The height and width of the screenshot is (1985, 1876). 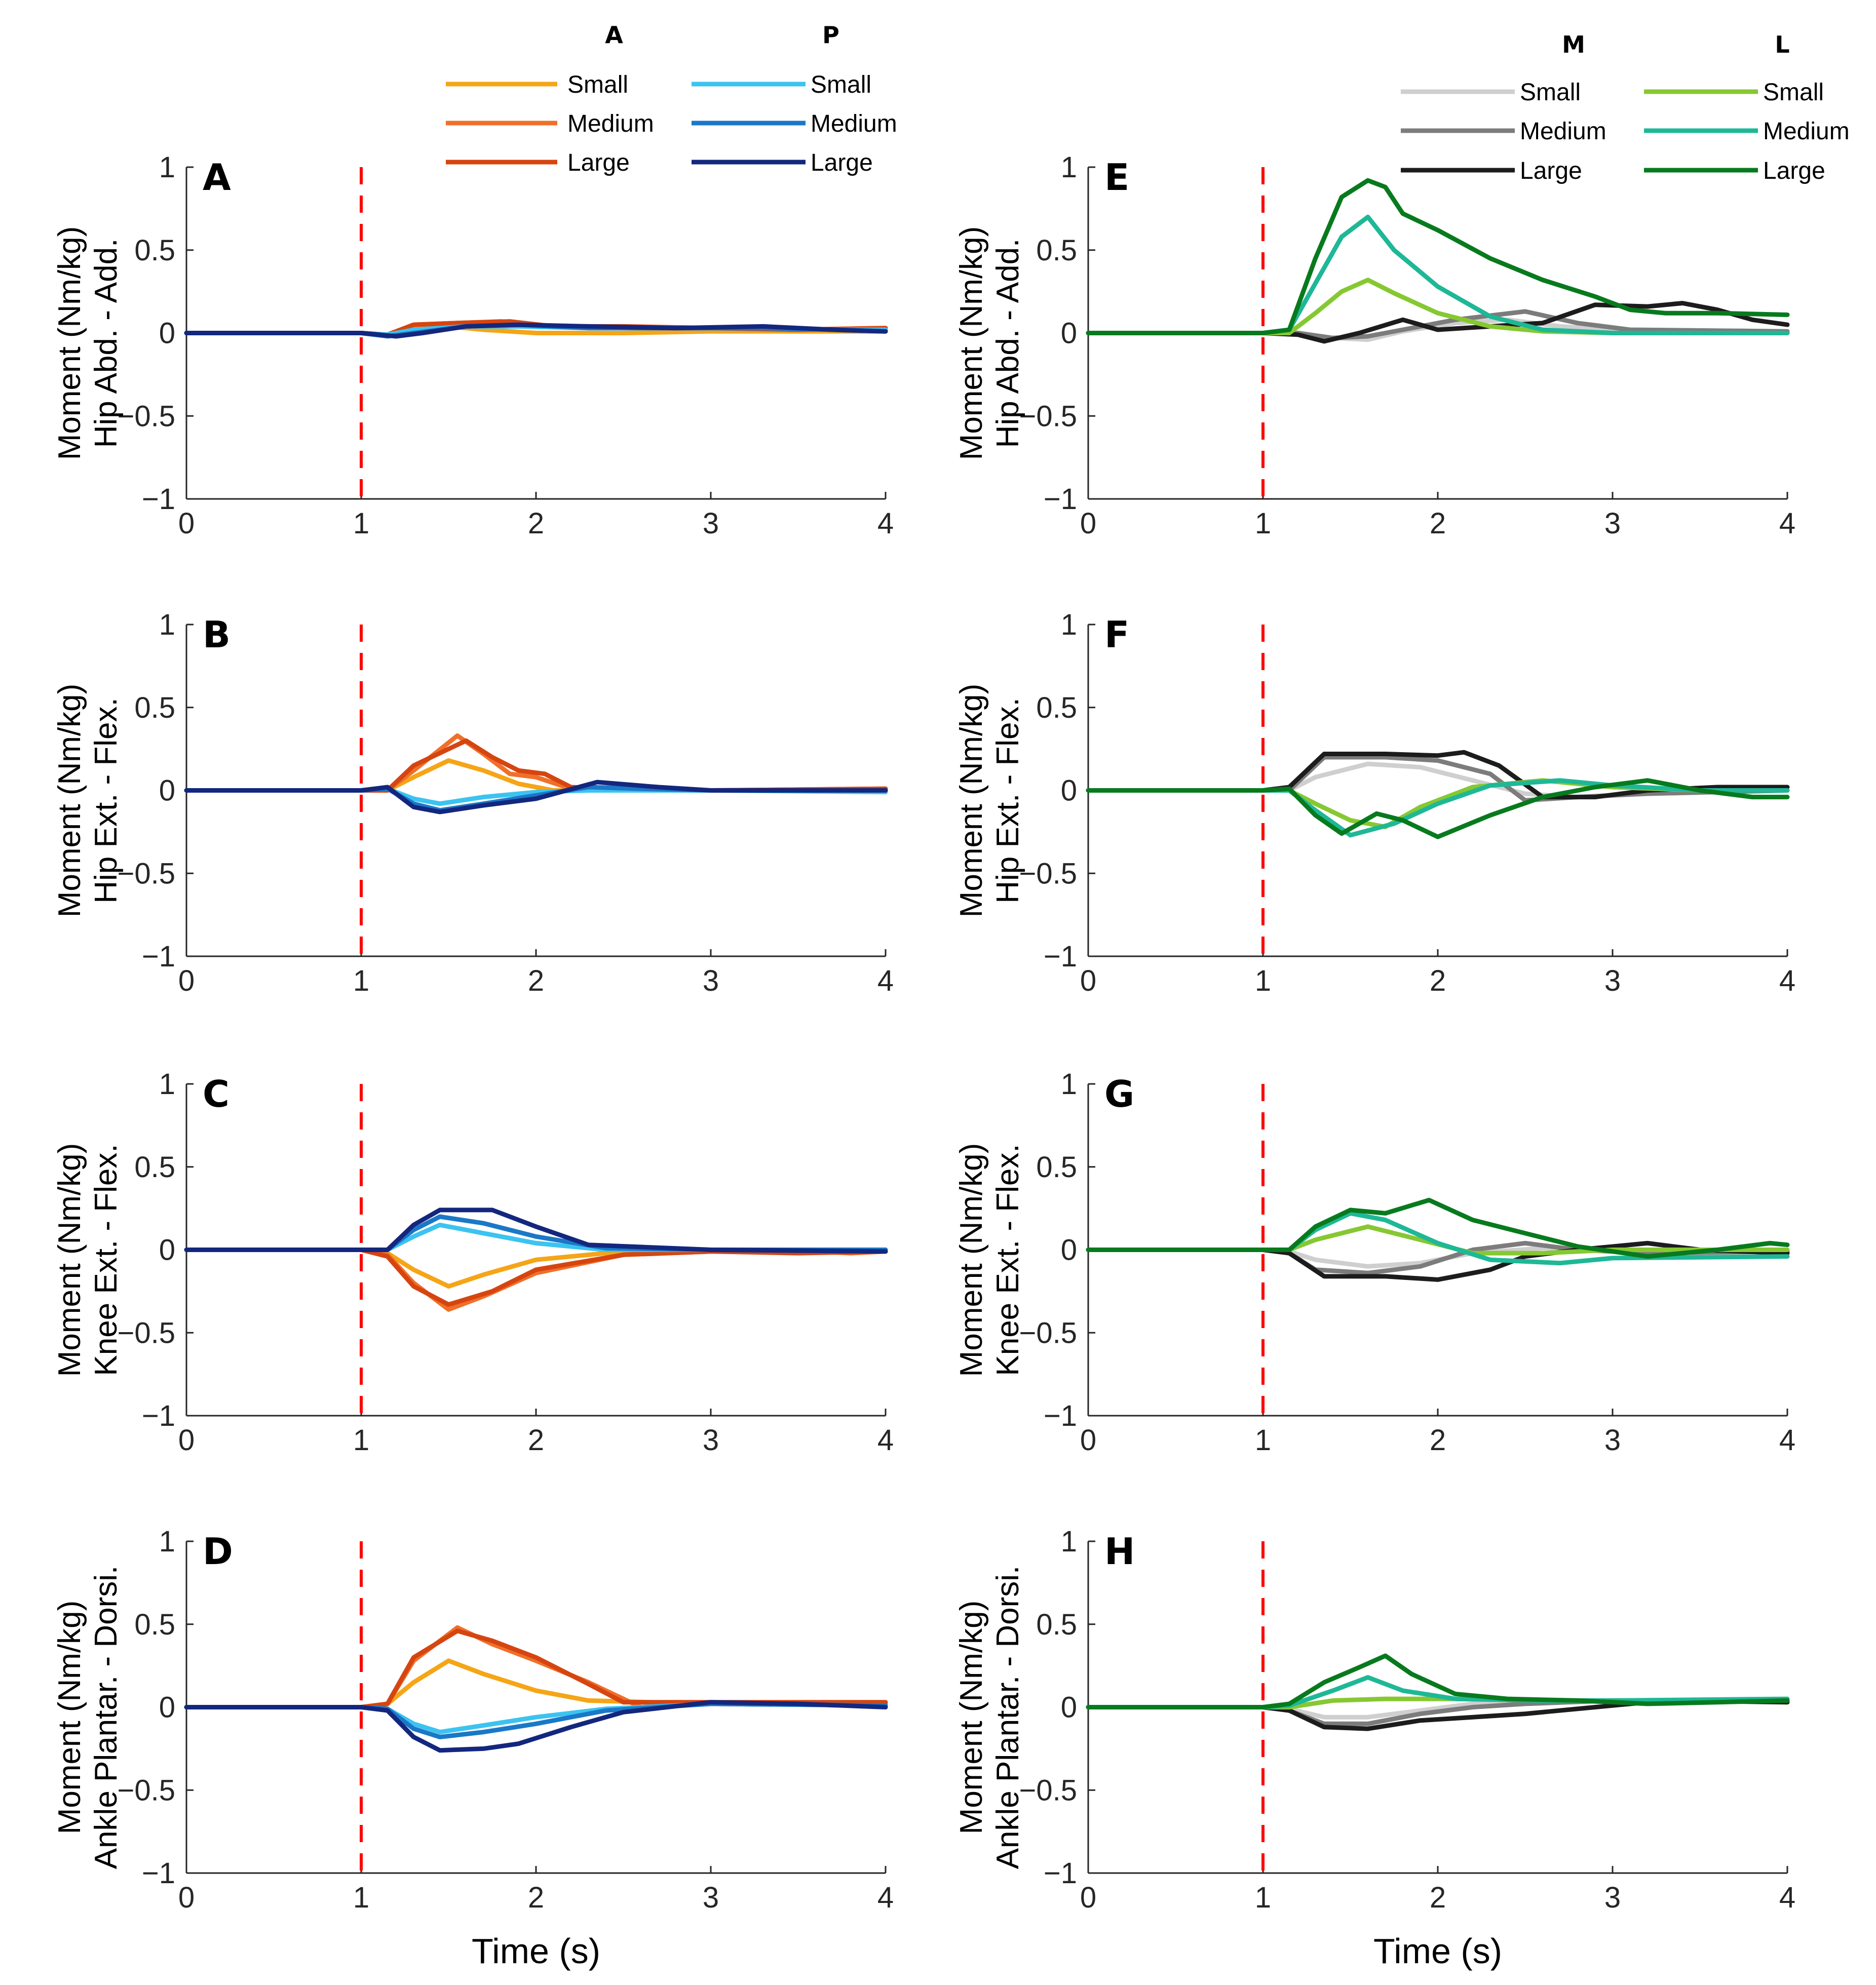 I want to click on panel-letter: A, so click(x=217, y=177).